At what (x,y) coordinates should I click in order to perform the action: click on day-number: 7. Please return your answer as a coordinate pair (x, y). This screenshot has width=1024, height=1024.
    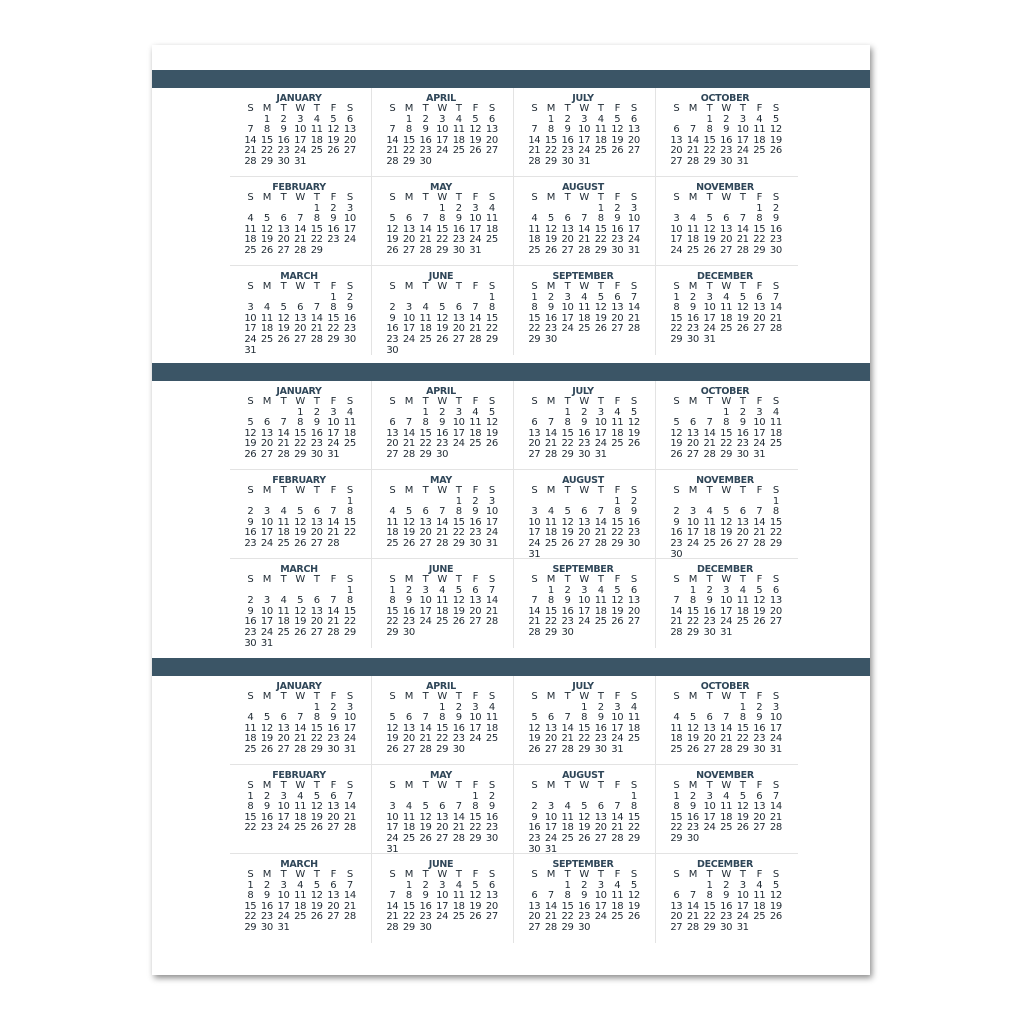
    Looking at the image, I should click on (726, 718).